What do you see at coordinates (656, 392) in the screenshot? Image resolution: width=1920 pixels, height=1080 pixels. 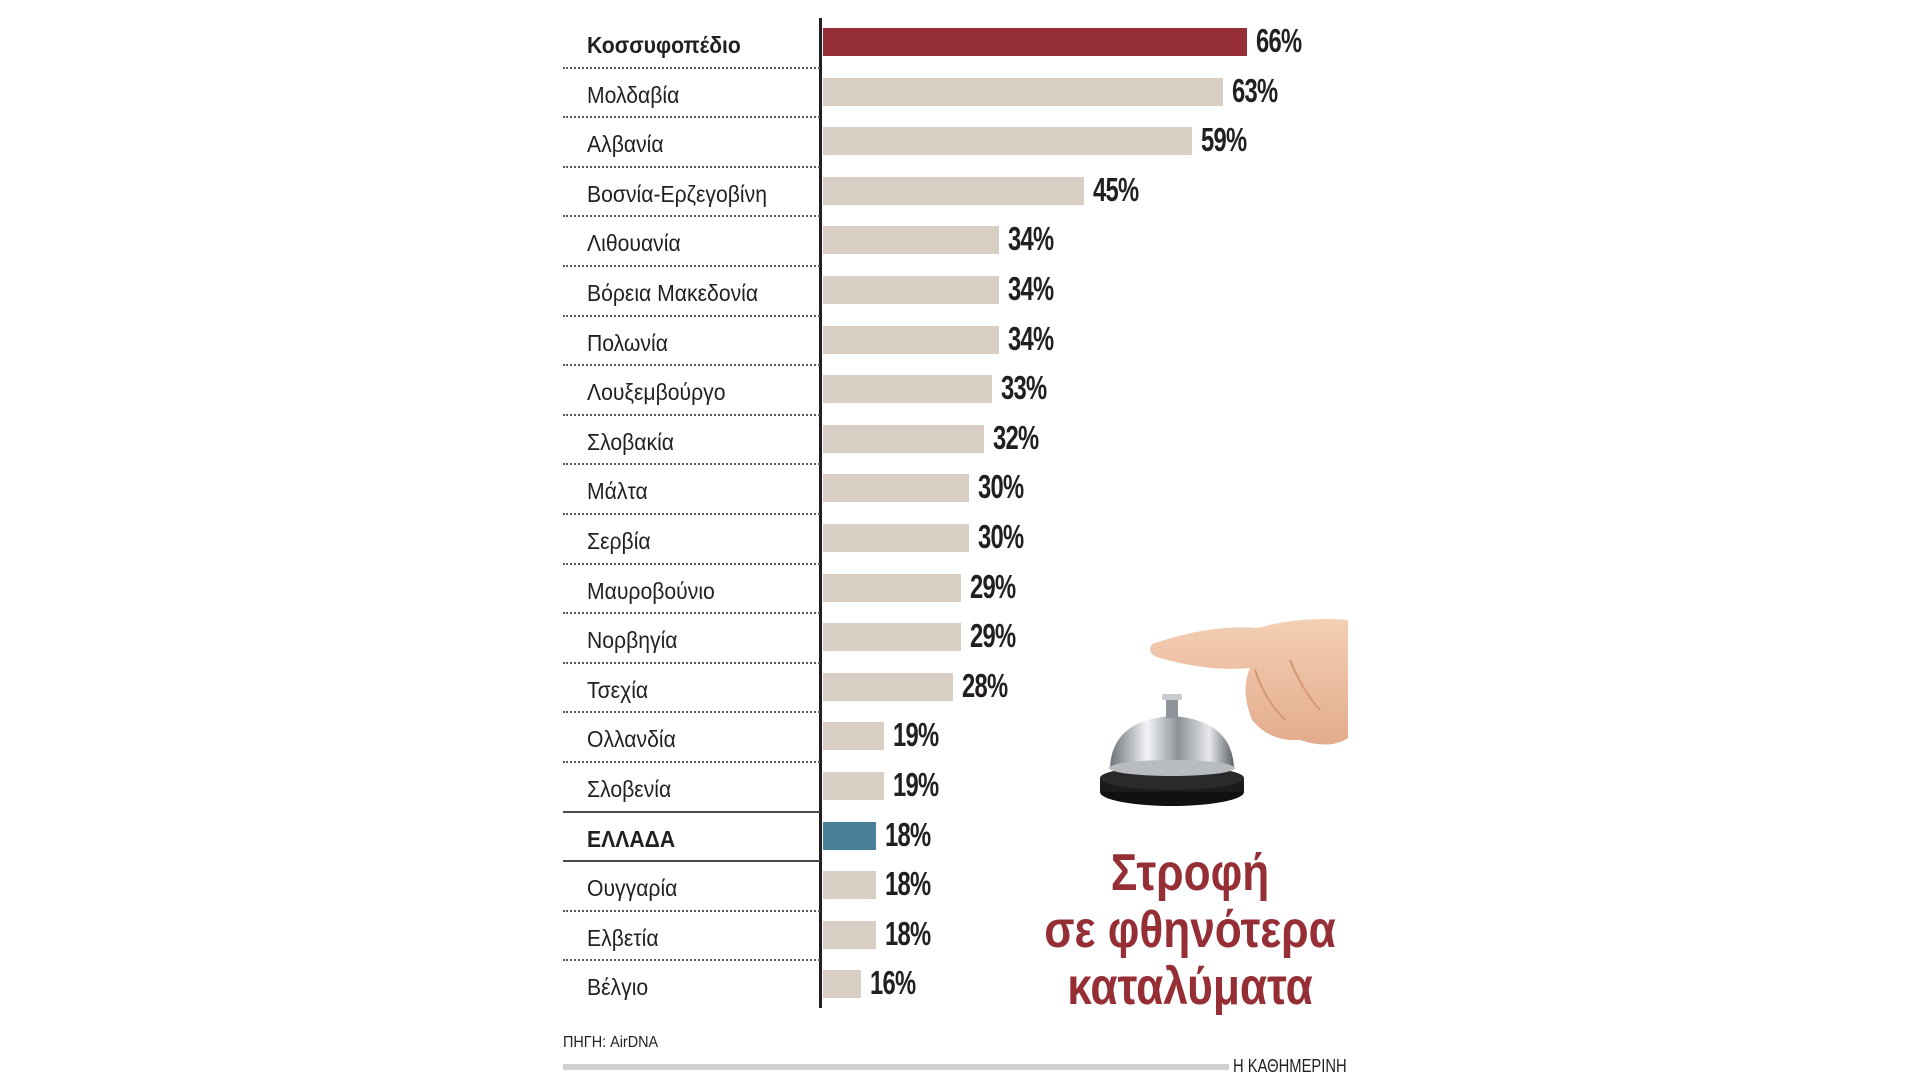 I see `category-label: Λουξεμβούργο` at bounding box center [656, 392].